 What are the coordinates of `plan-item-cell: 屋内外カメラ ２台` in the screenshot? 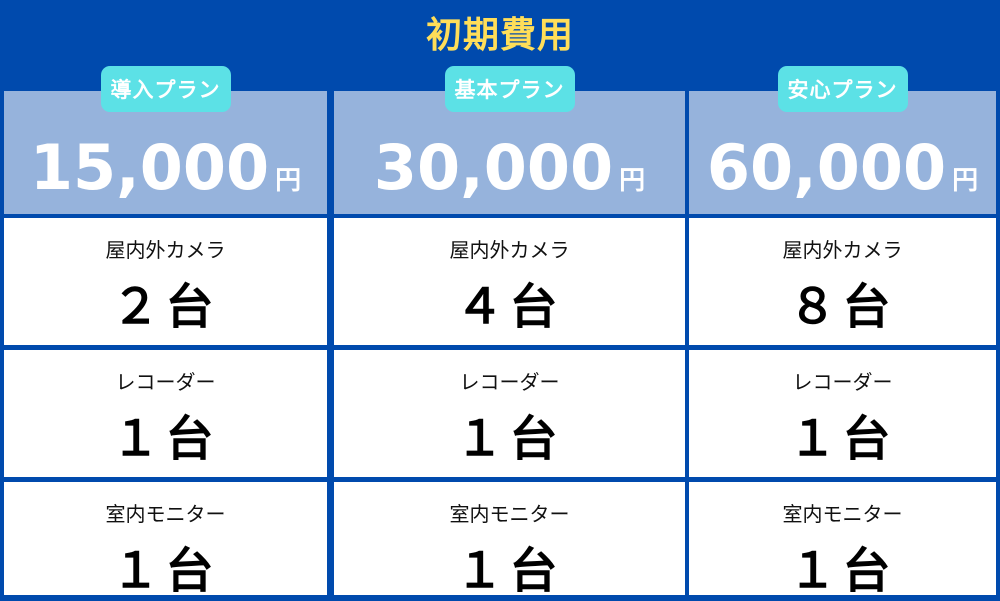 It's located at (165, 281).